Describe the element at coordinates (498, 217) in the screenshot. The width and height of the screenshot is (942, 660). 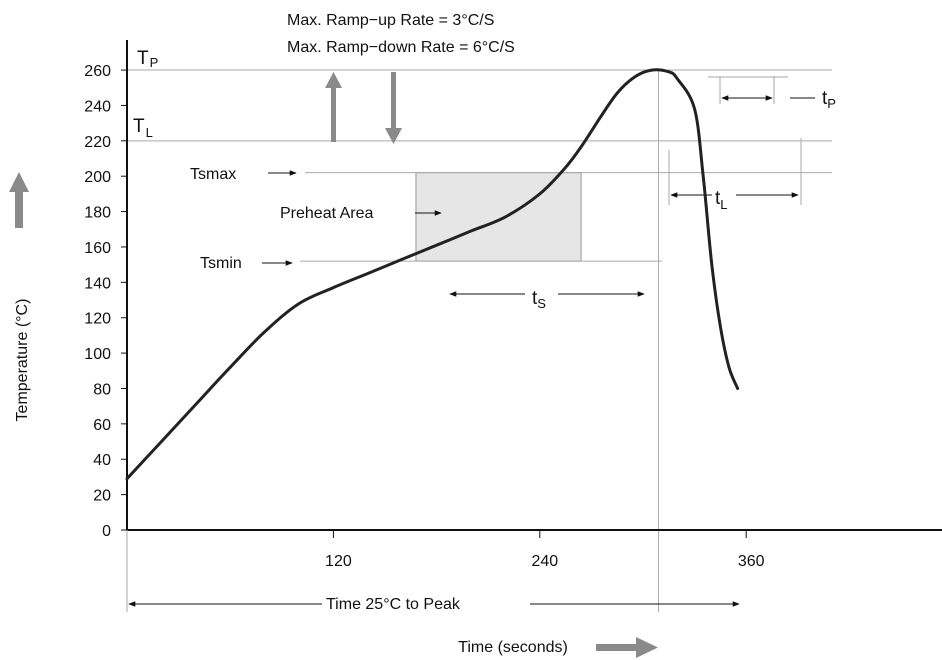
I see `preheat-area-region` at that location.